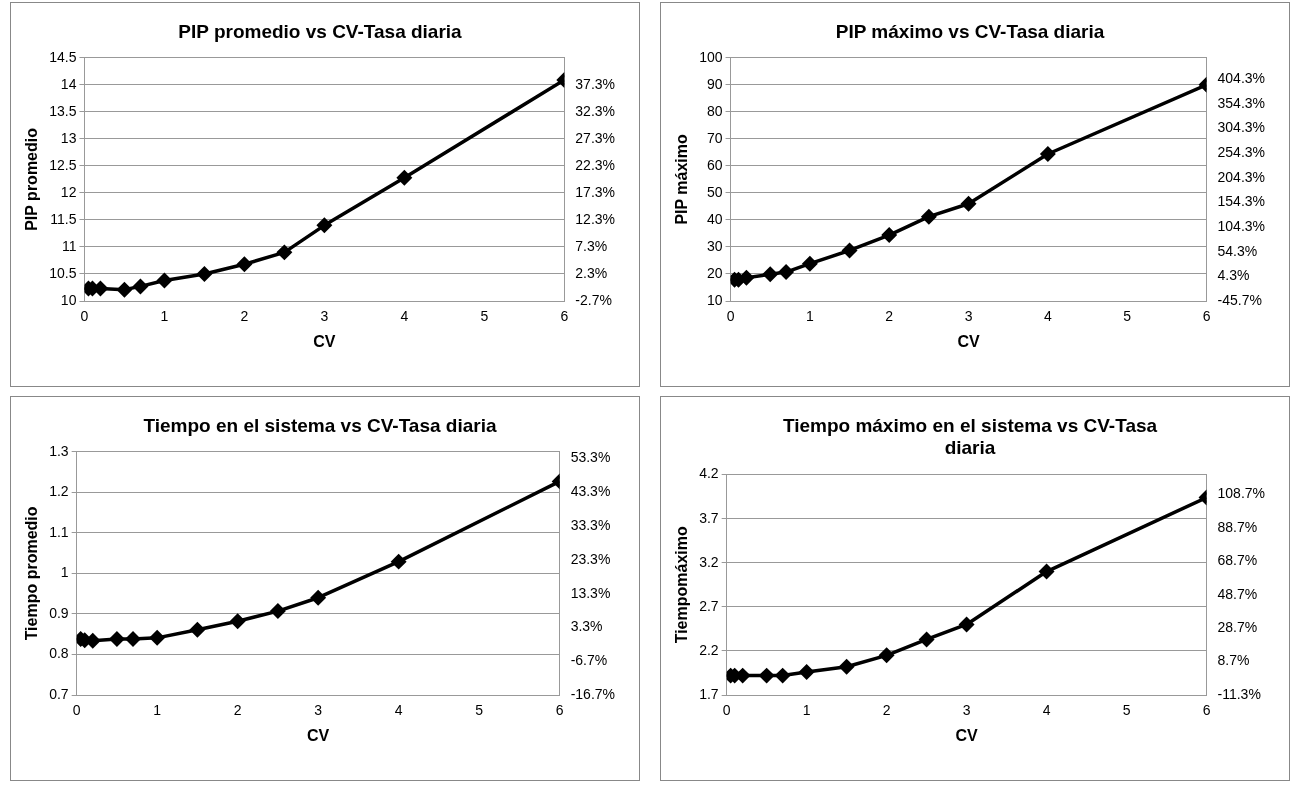 This screenshot has height=791, width=1297. Describe the element at coordinates (590, 558) in the screenshot. I see `y2-tick-label: 23.3%` at that location.